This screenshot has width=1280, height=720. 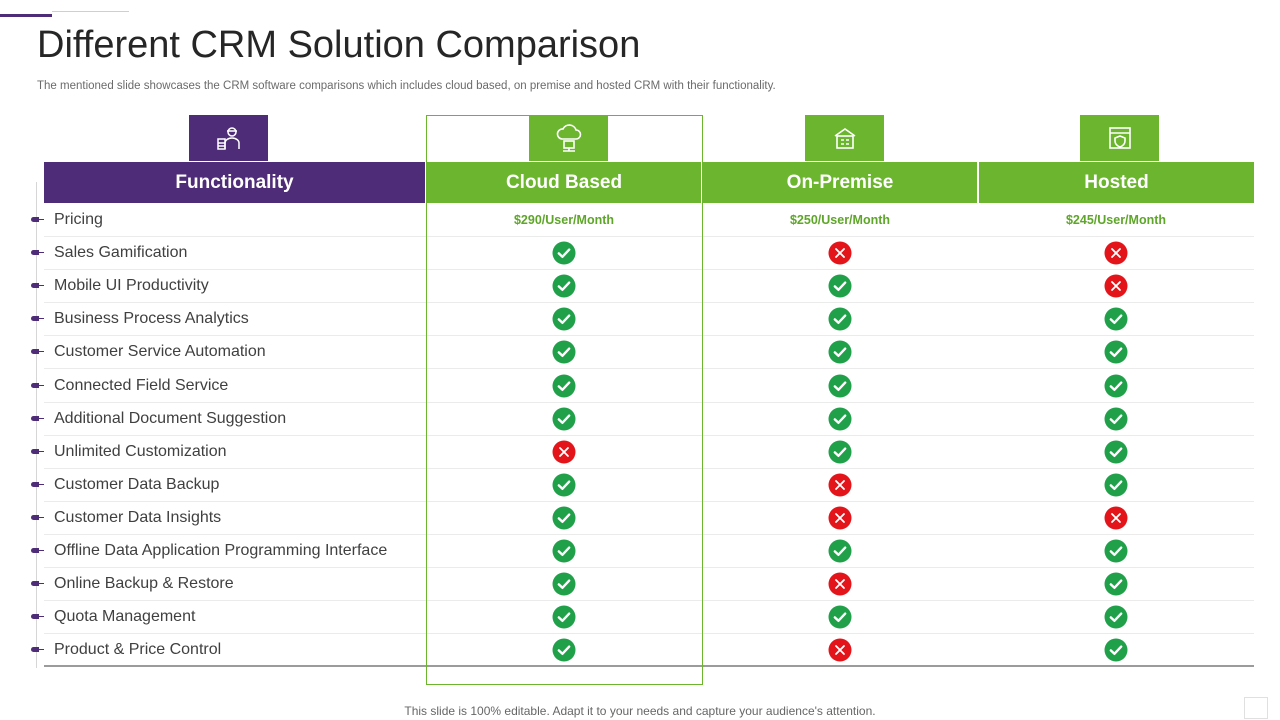 I want to click on feature-name: Additional Document Suggestion, so click(x=170, y=418).